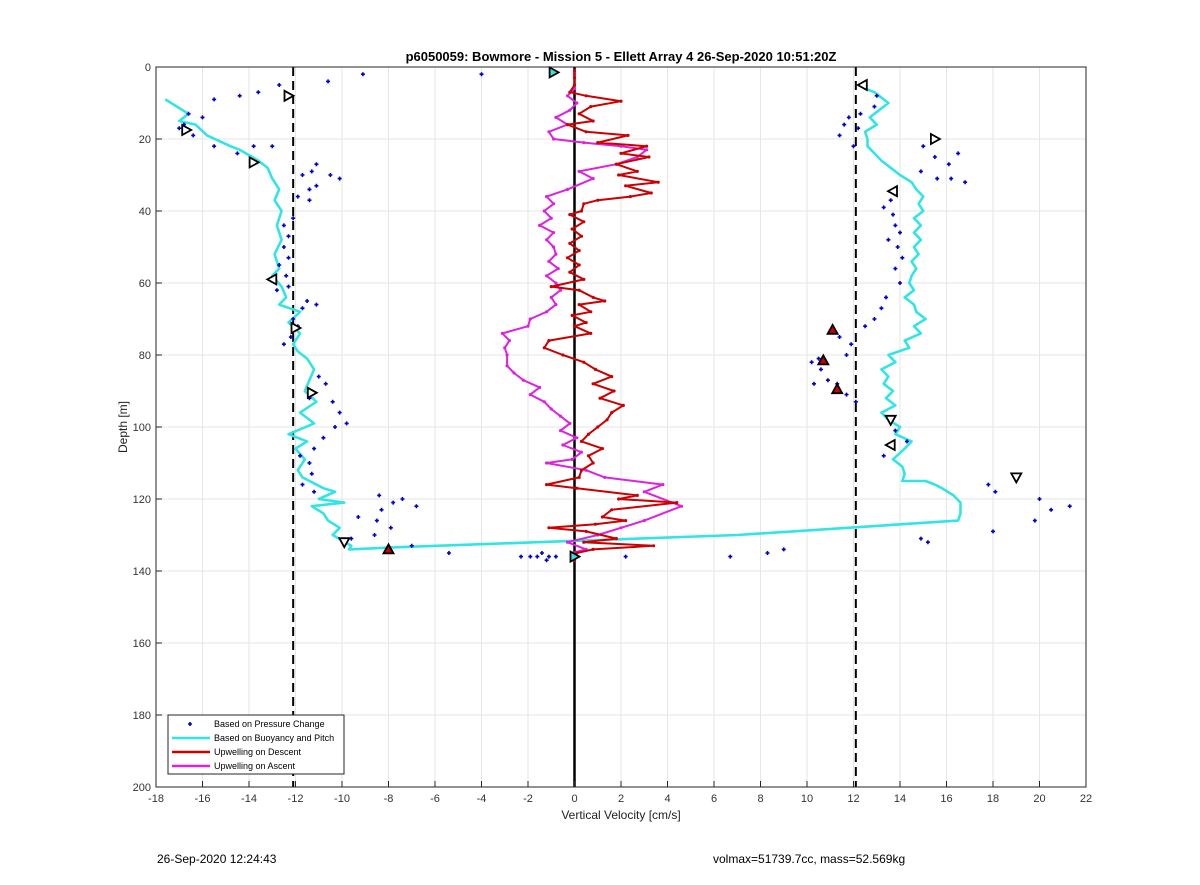 The width and height of the screenshot is (1200, 885). I want to click on x-tick-label: -8, so click(389, 799).